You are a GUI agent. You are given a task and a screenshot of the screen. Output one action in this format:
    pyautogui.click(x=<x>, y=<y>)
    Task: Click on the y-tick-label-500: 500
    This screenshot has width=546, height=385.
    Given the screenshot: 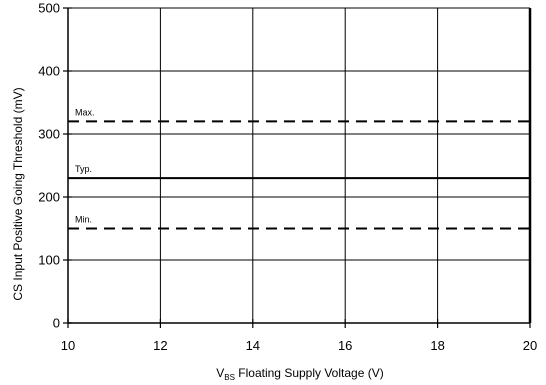 What is the action you would take?
    pyautogui.click(x=49, y=8)
    